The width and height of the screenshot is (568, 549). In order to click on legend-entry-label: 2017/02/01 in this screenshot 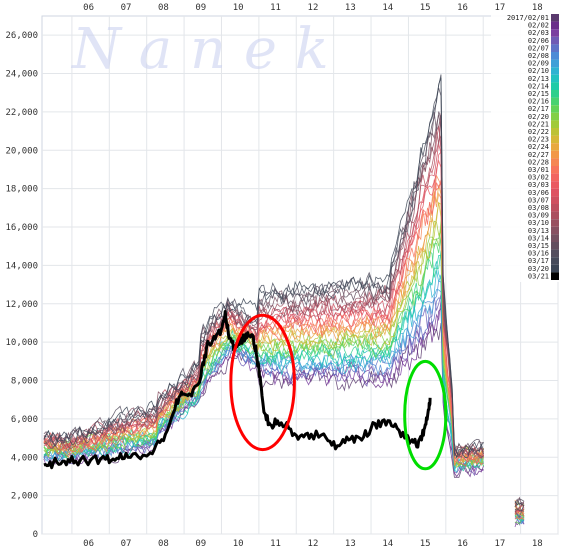, I will do `click(528, 18)`.